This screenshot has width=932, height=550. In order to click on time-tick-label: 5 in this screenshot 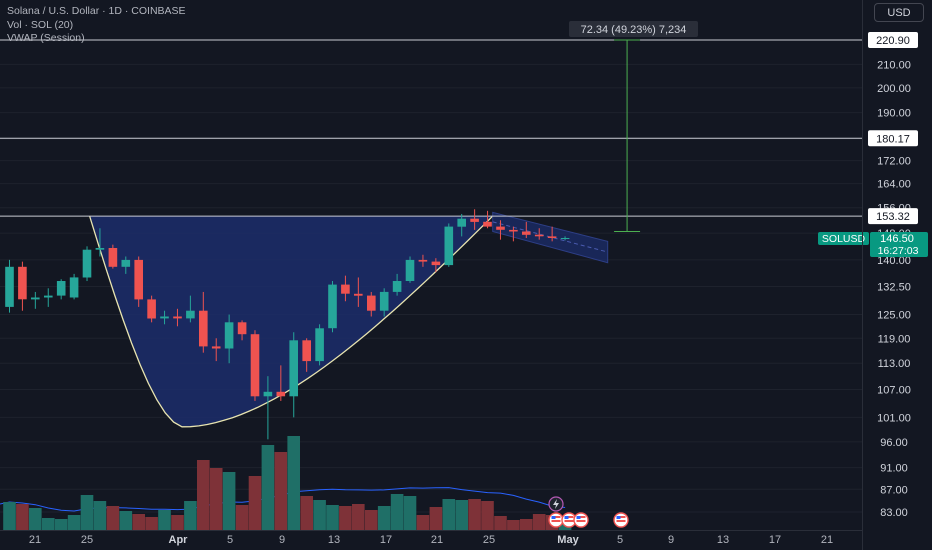, I will do `click(620, 540)`.